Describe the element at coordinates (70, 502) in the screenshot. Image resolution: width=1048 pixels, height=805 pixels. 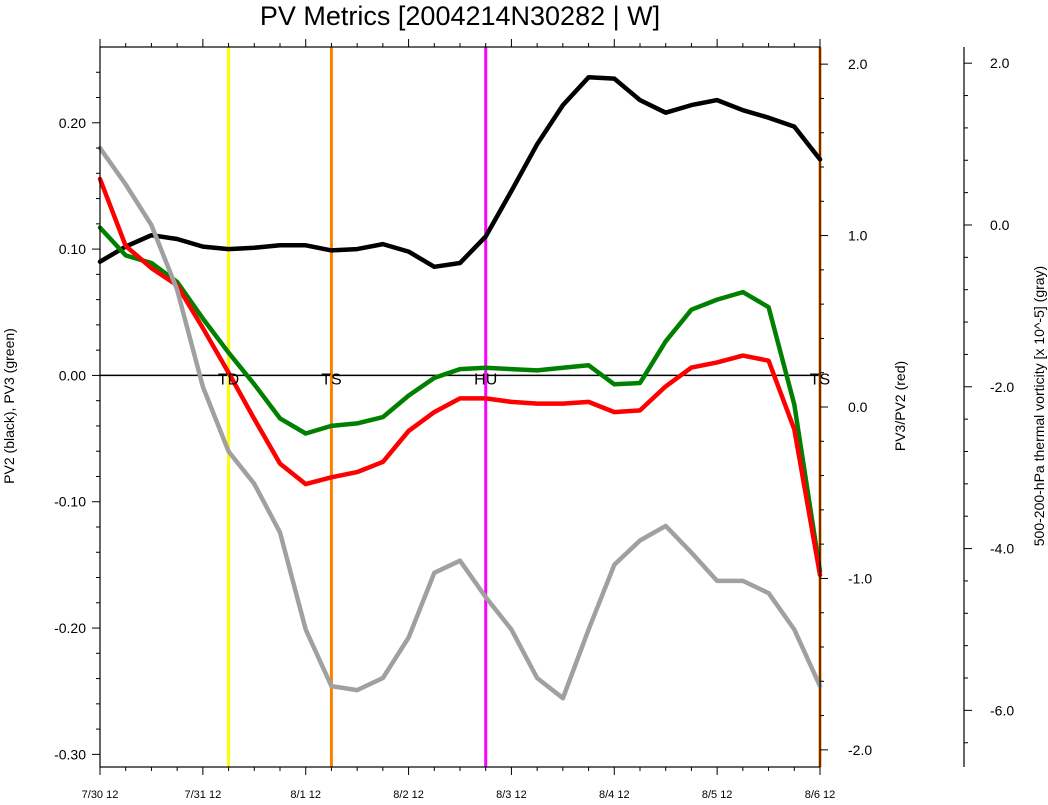
I see `left-tick-label: -0.10` at that location.